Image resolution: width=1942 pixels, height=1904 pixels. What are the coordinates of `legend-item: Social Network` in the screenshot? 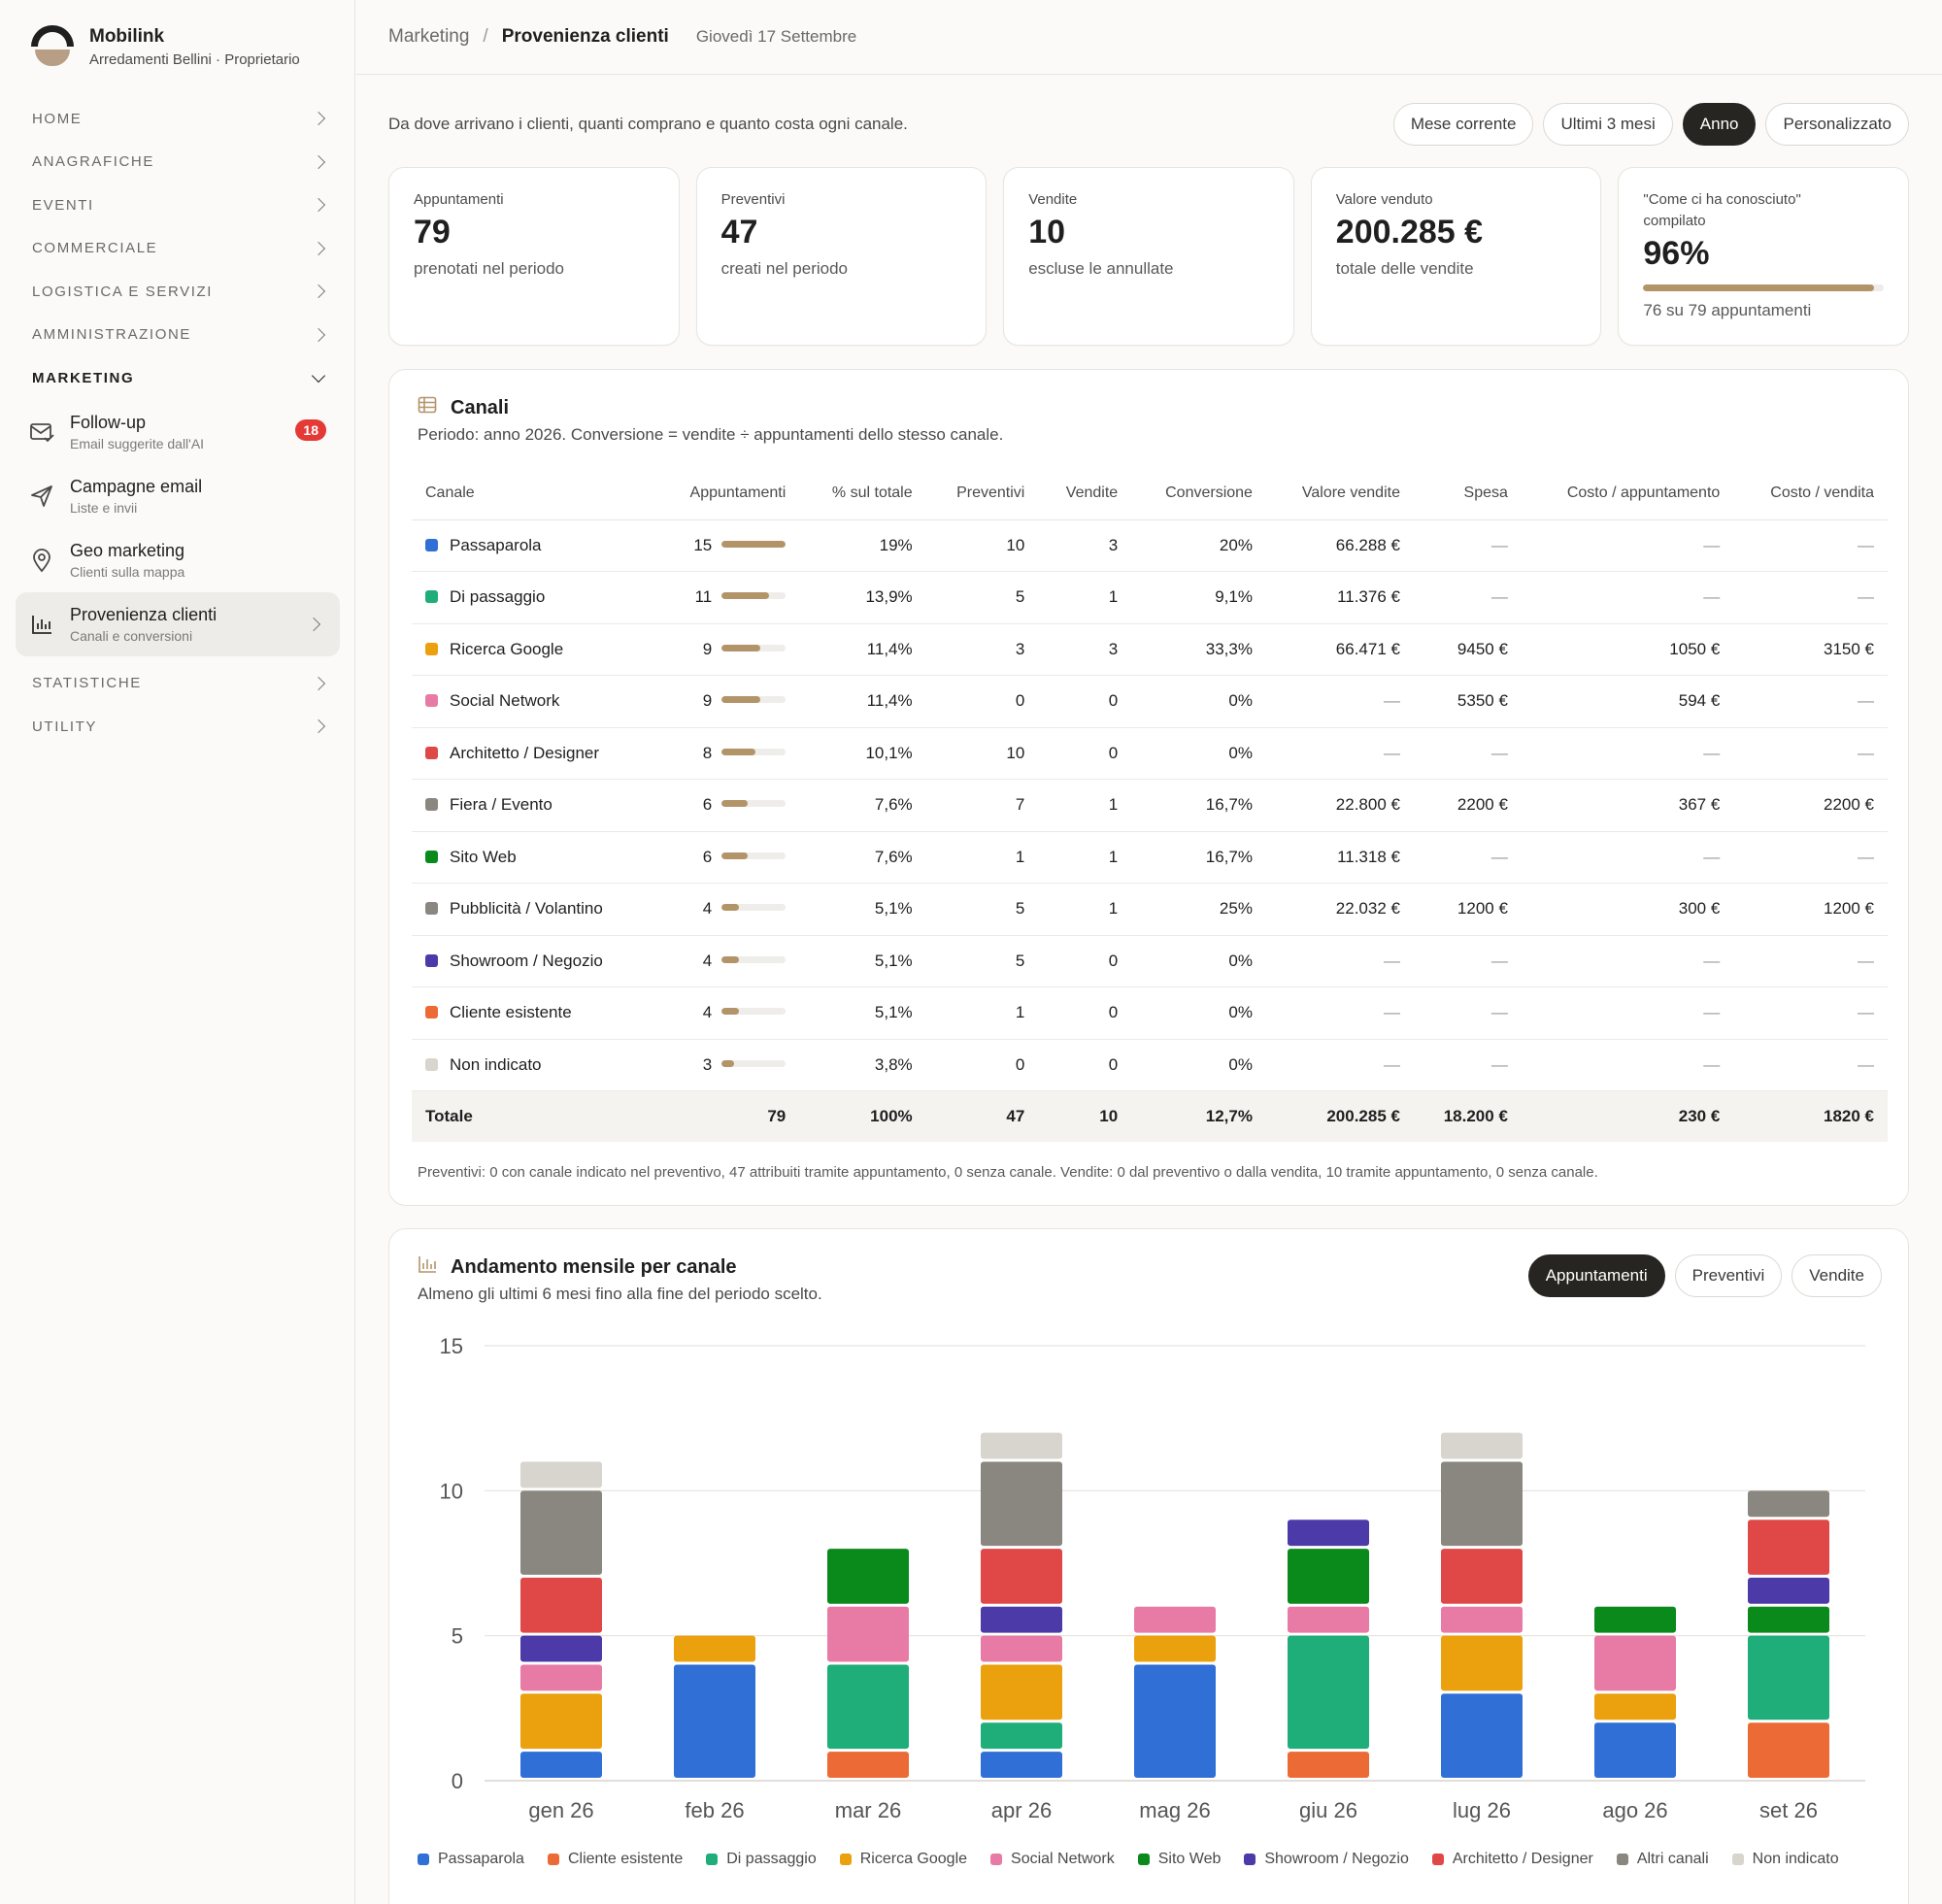 It's located at (1052, 1859).